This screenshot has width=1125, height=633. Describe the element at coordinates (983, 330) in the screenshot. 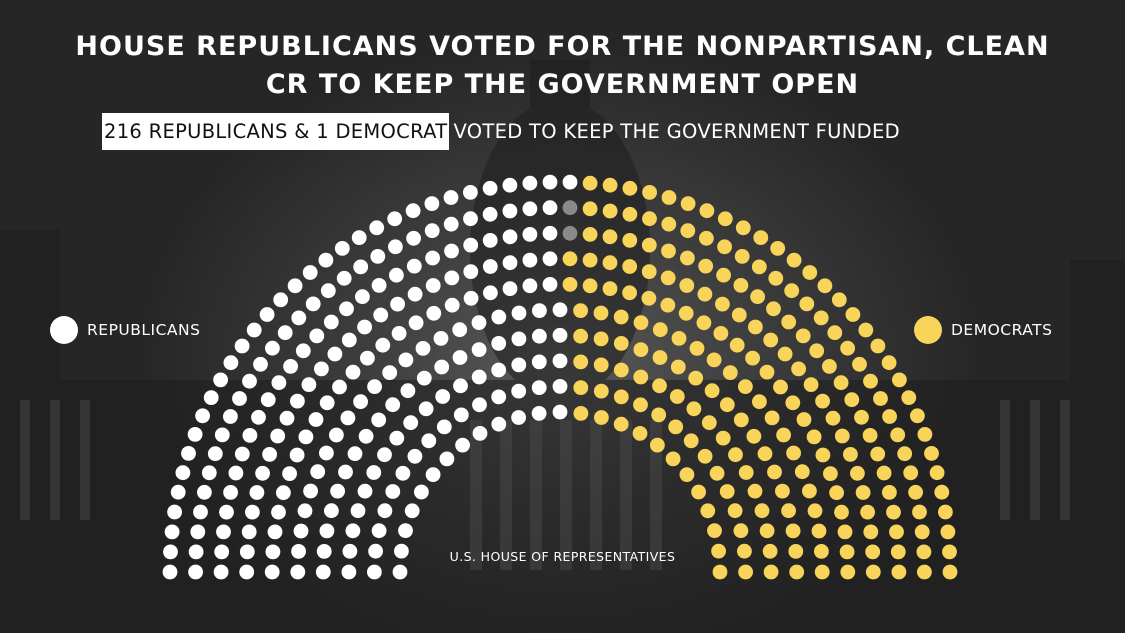

I see `legend-democrats: DEMOCRATS` at that location.